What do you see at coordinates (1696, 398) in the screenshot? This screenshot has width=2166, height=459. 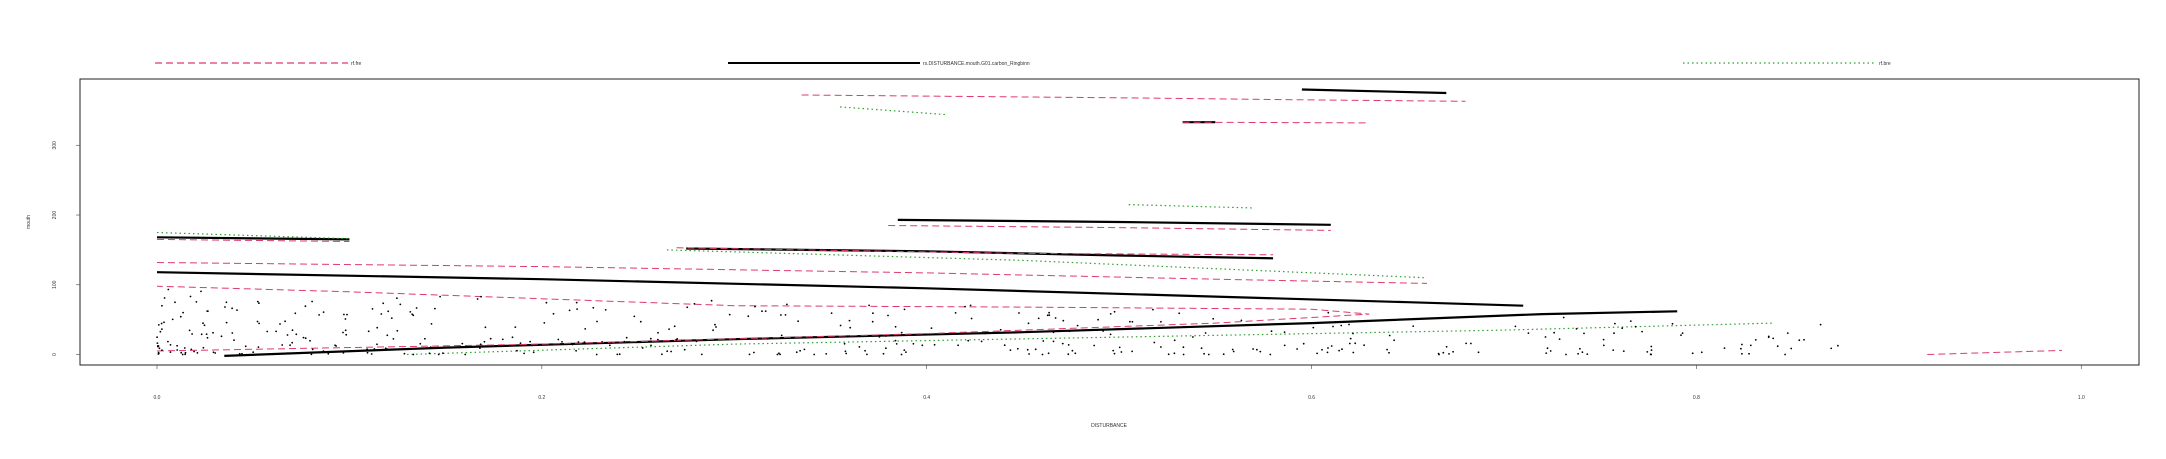 I see `x-tick-label-4: 0.8` at bounding box center [1696, 398].